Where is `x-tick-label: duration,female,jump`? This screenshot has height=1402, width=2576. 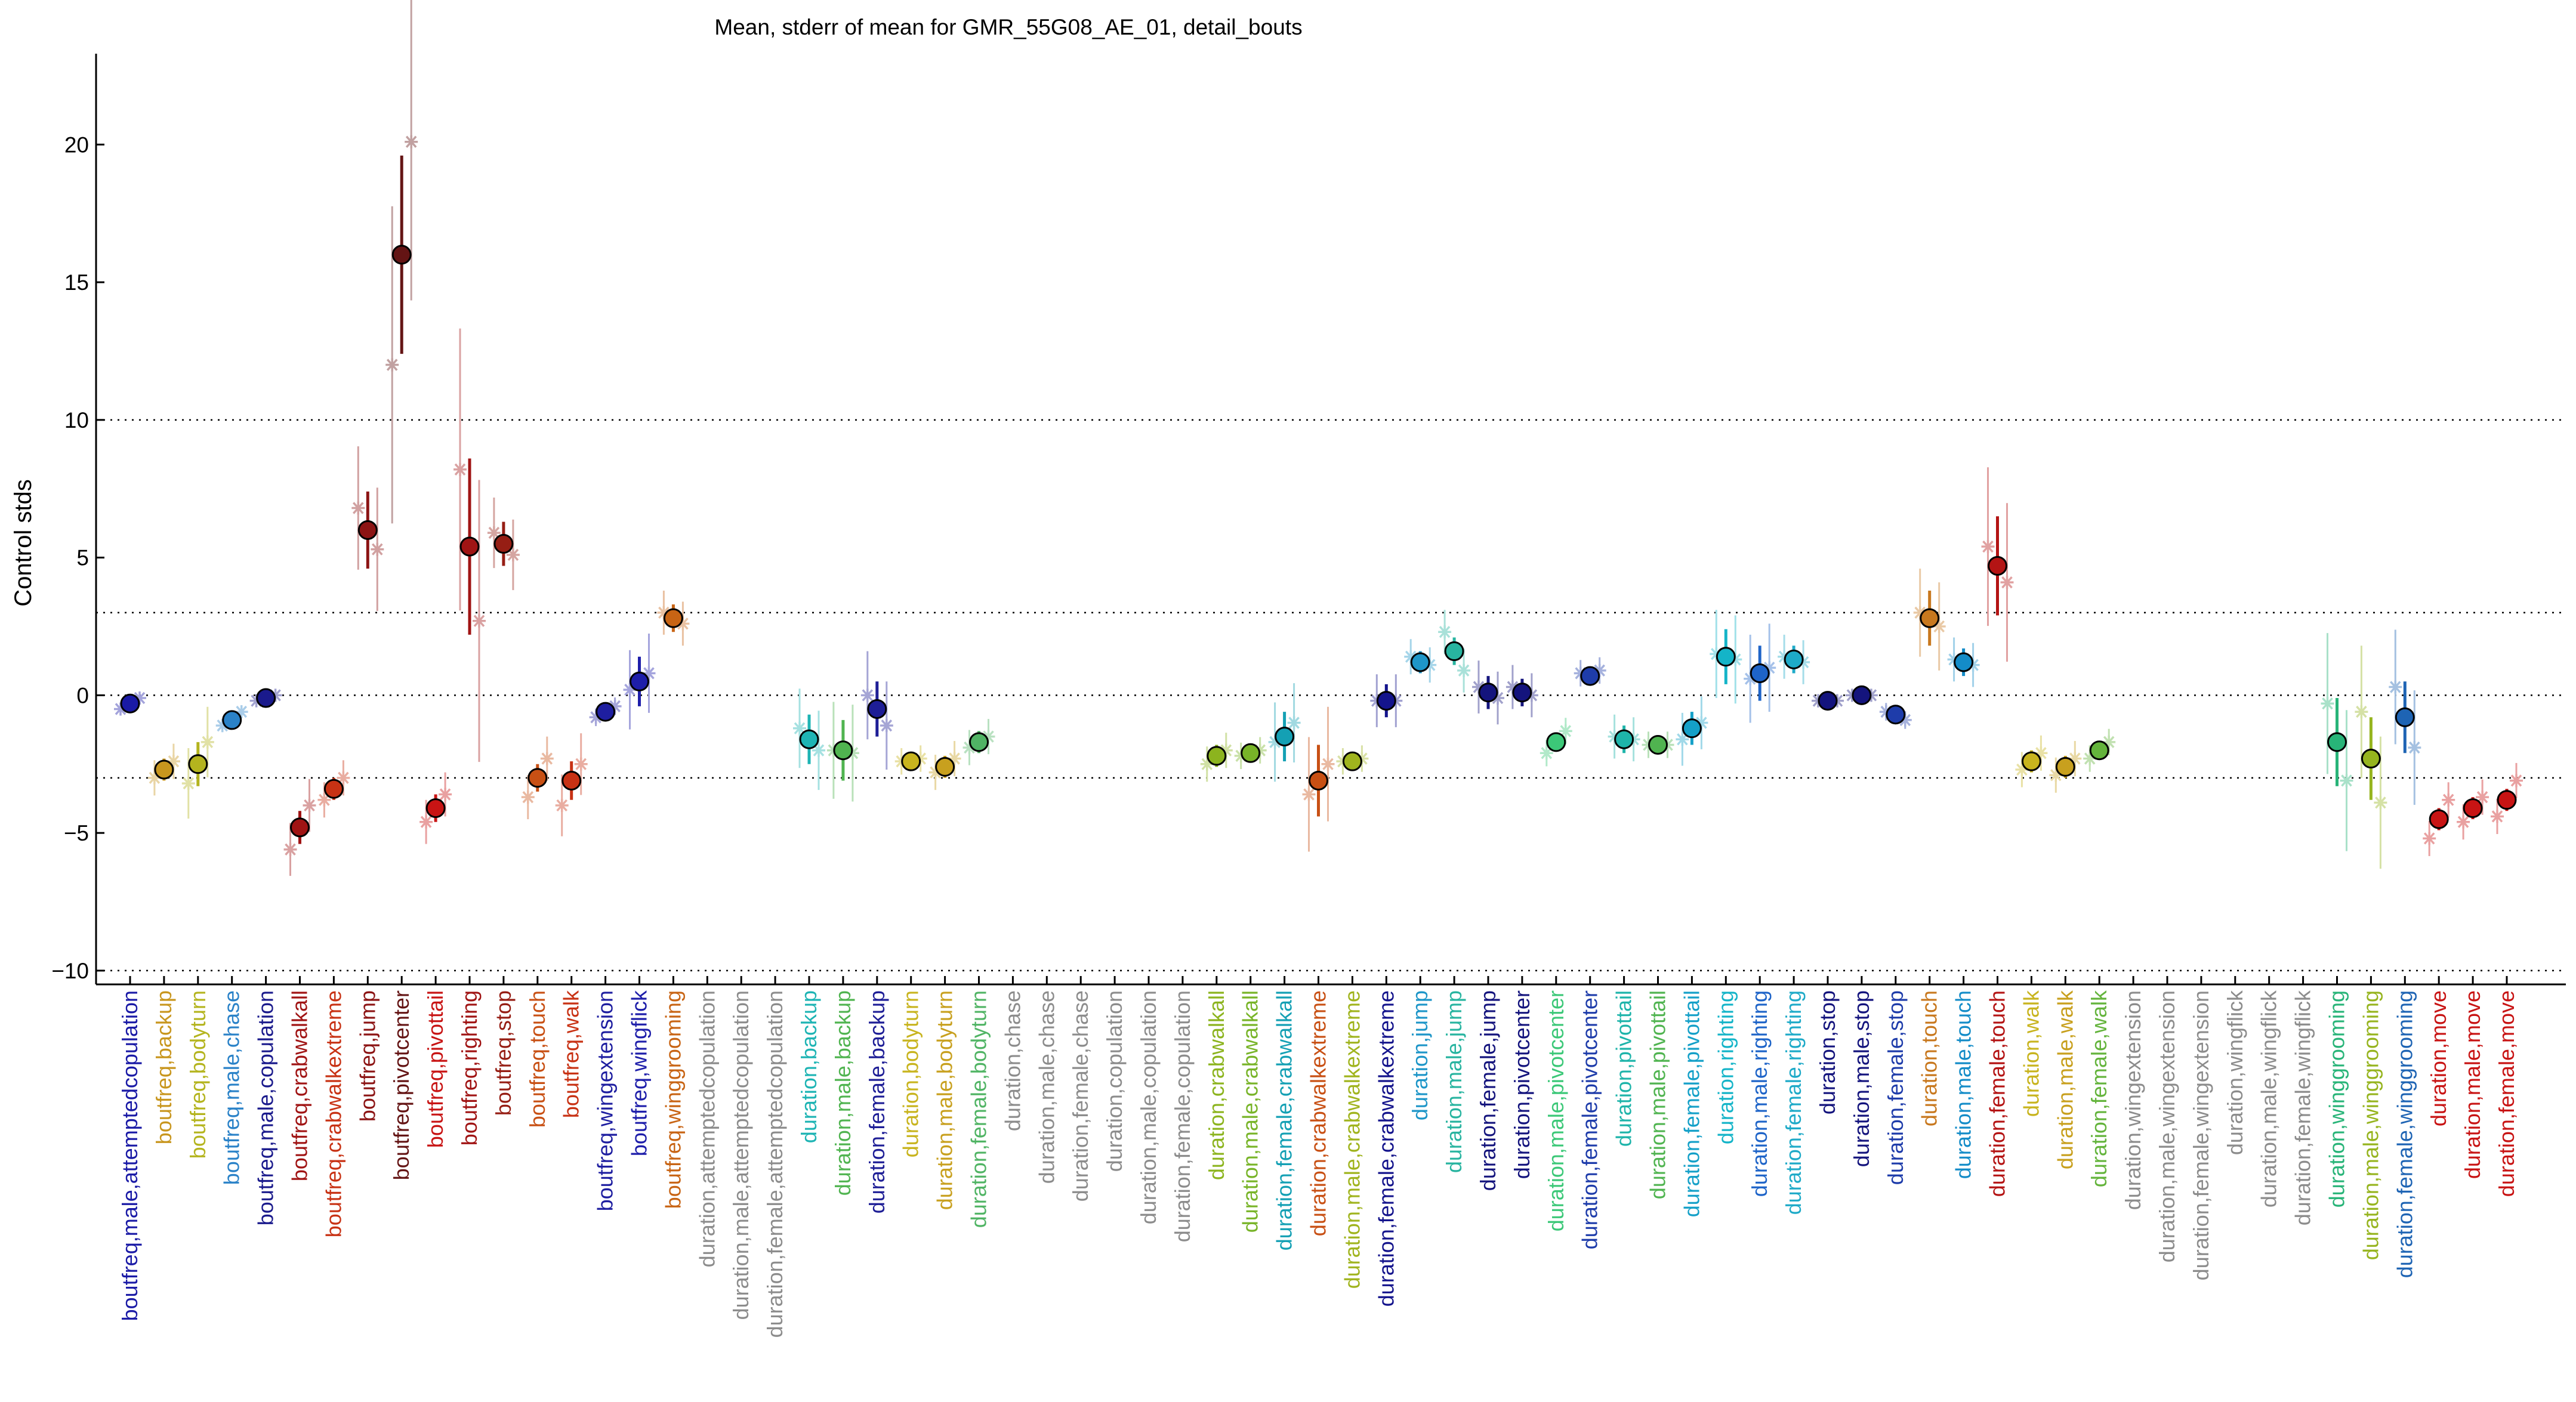 x-tick-label: duration,female,jump is located at coordinates (1488, 1090).